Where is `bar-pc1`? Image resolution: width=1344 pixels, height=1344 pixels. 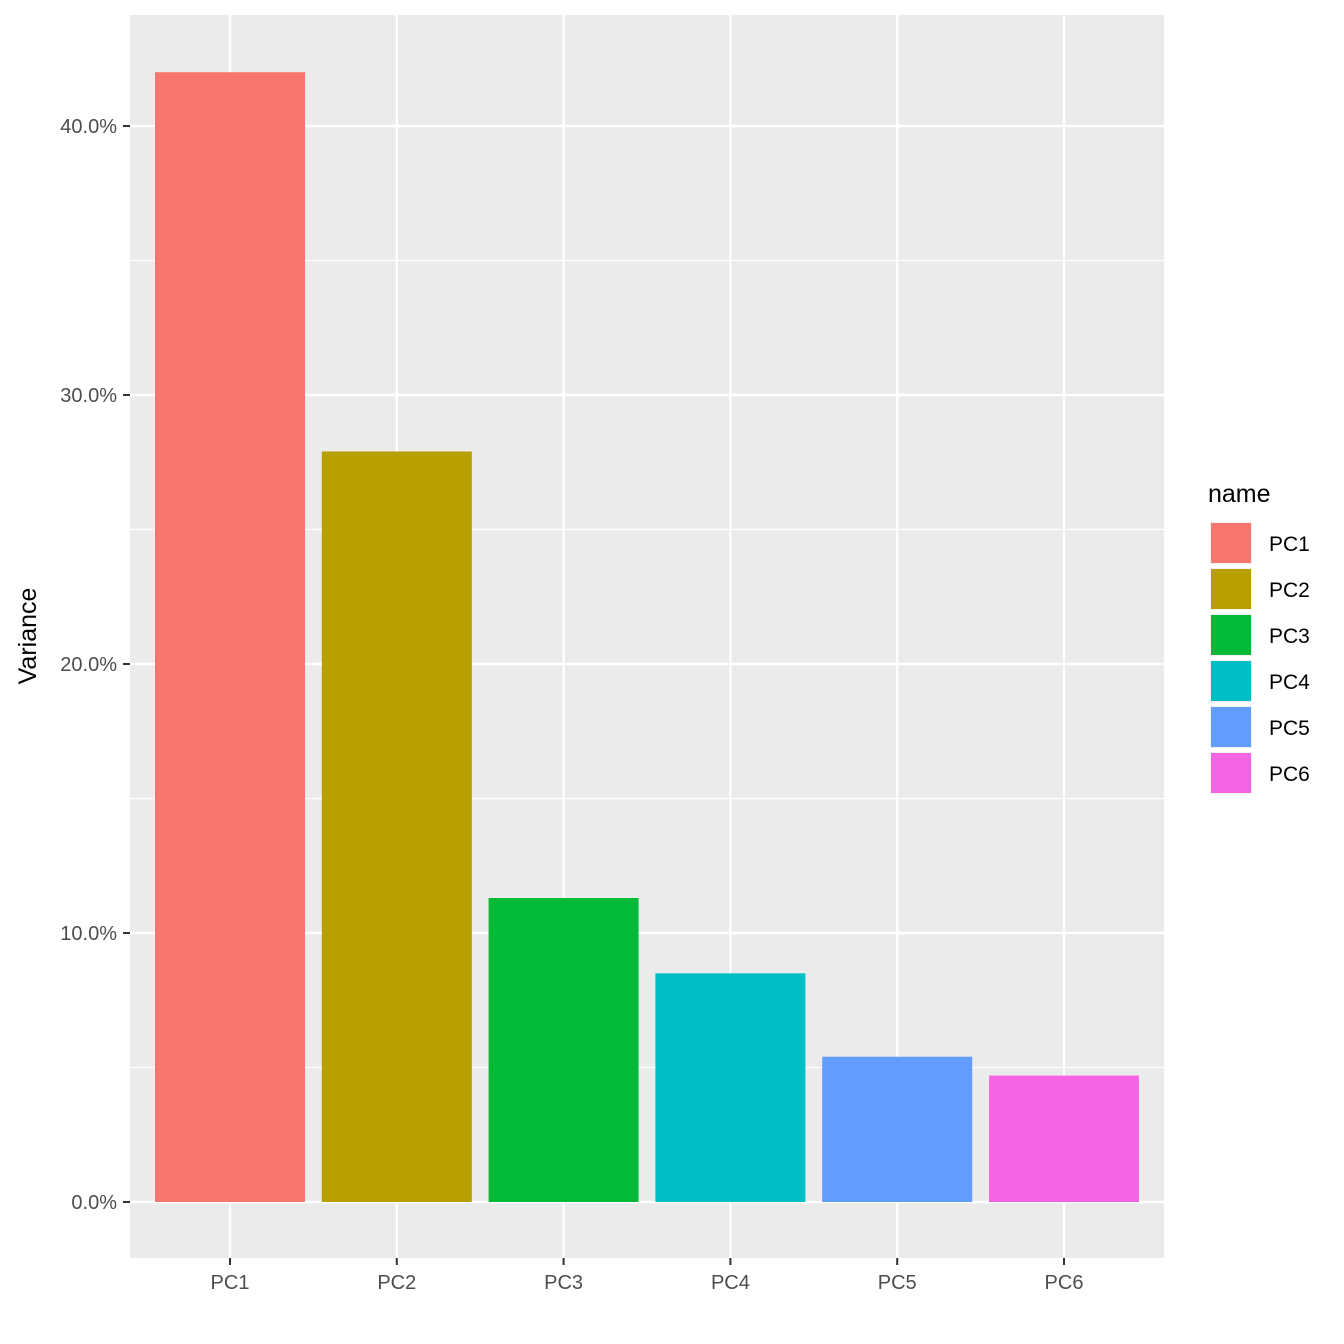 bar-pc1 is located at coordinates (230, 637).